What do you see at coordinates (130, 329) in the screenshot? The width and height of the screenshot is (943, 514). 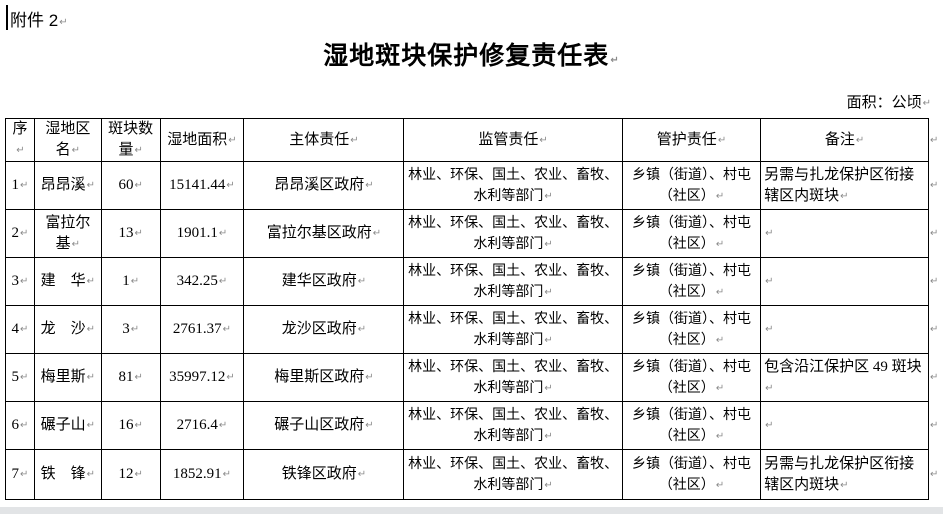 I see `cell-patch-count: 3` at bounding box center [130, 329].